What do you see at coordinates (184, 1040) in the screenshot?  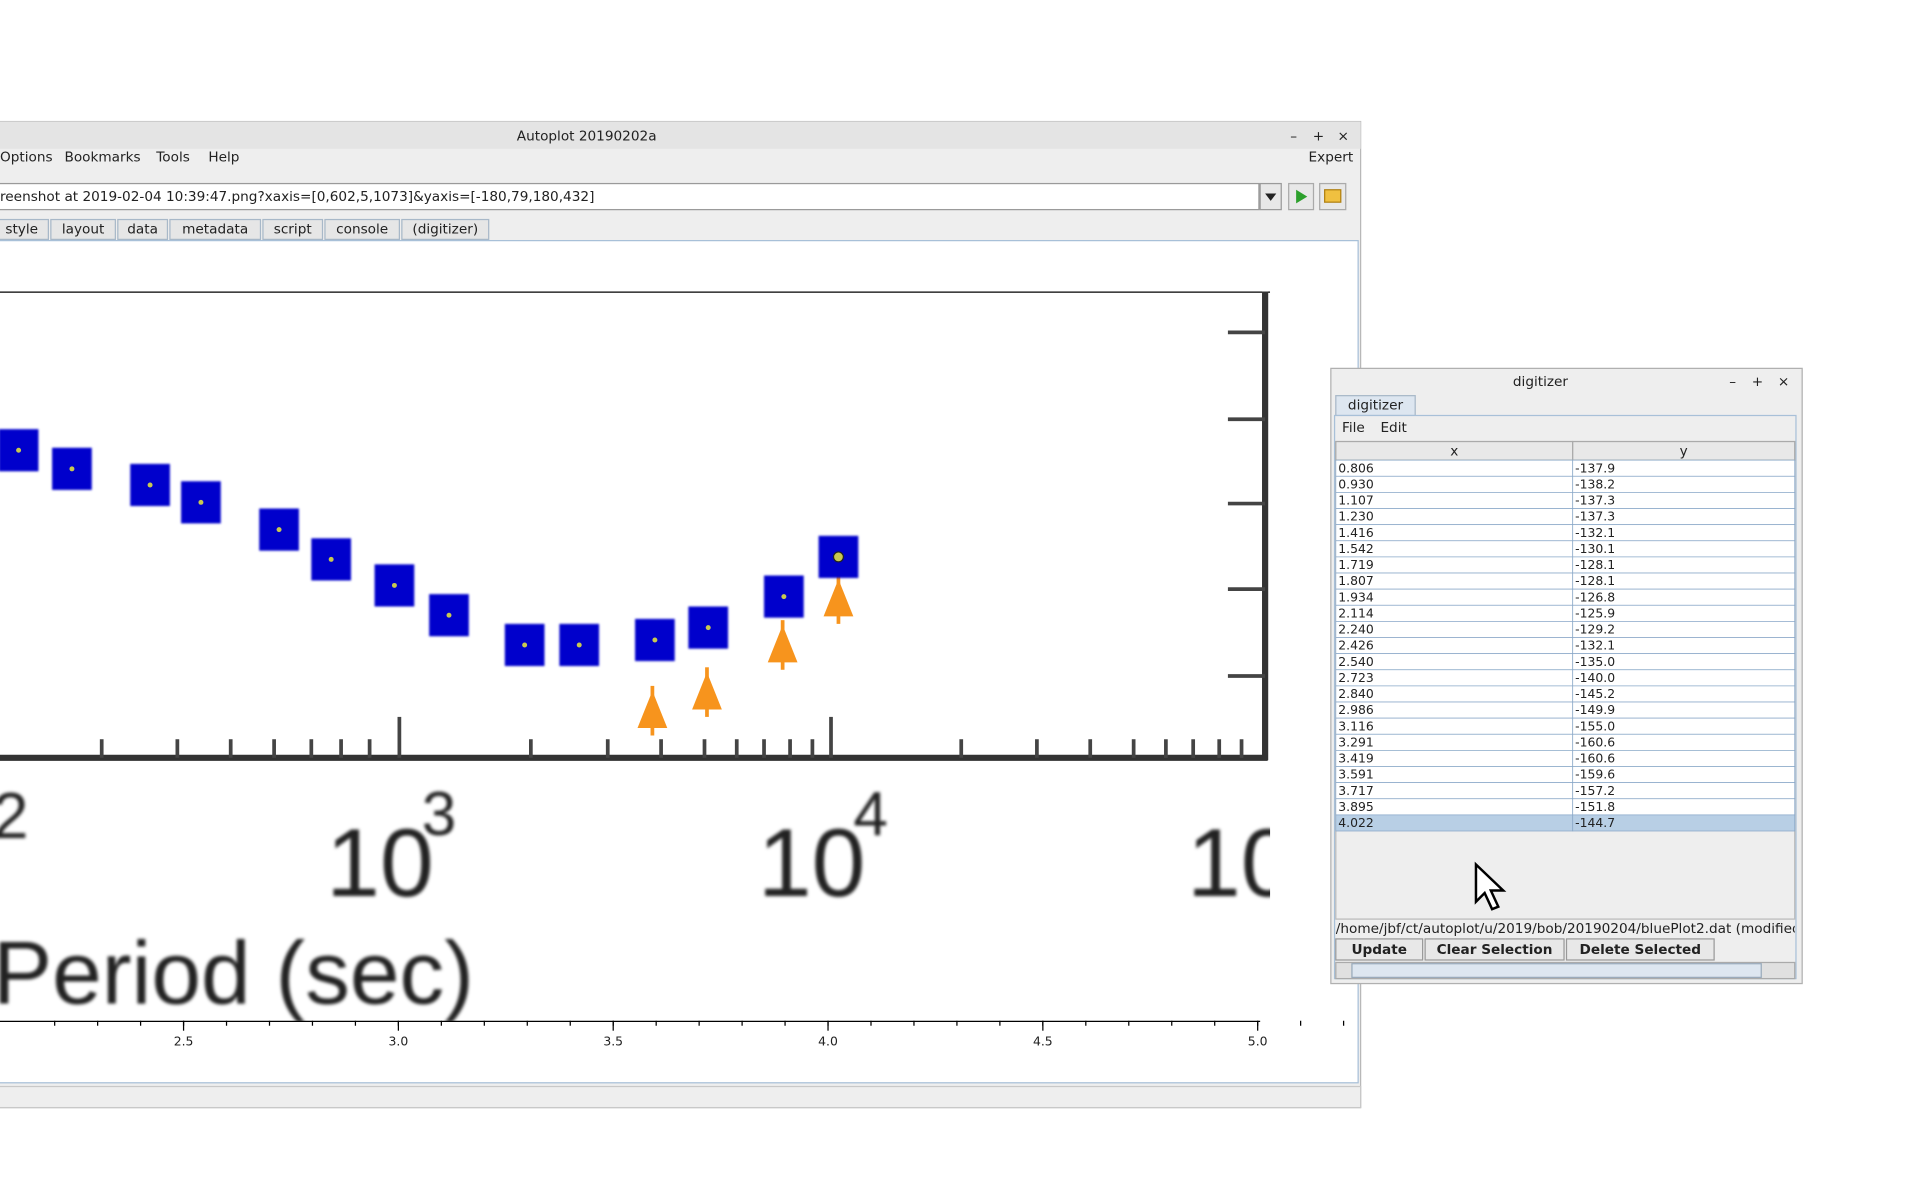 I see `x-tick-label: 2.5` at bounding box center [184, 1040].